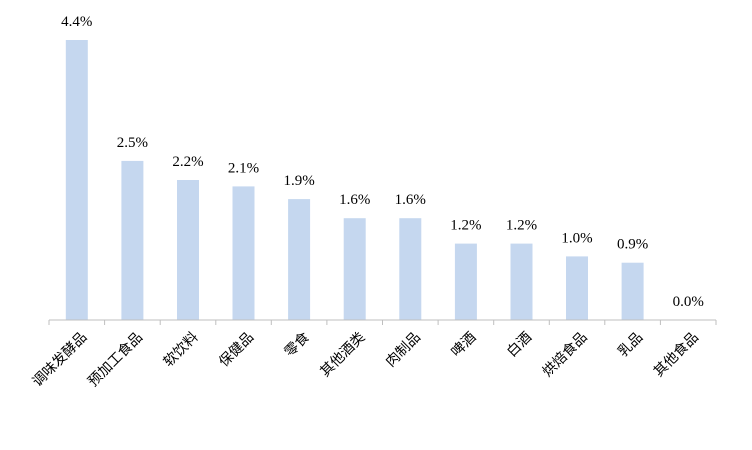 The height and width of the screenshot is (450, 752). Describe the element at coordinates (115, 360) in the screenshot. I see `x-tick-label-1: 预加工食品` at that location.